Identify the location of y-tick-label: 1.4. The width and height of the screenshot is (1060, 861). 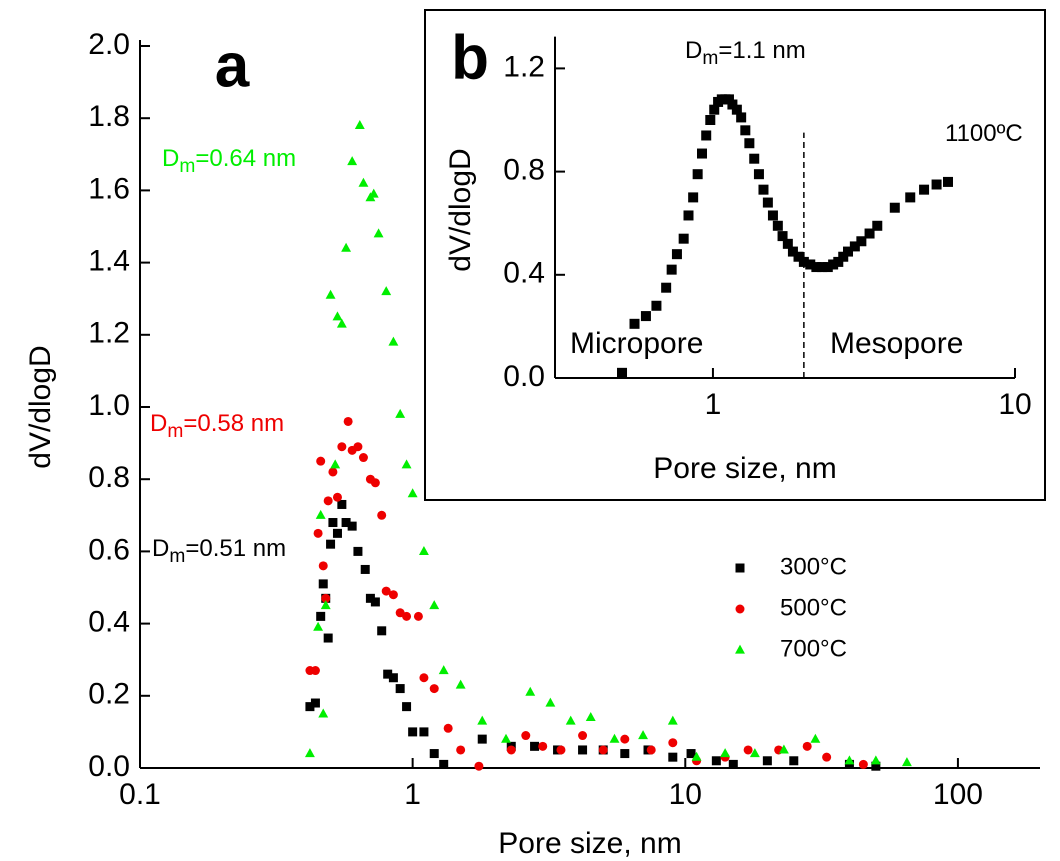
(109, 261).